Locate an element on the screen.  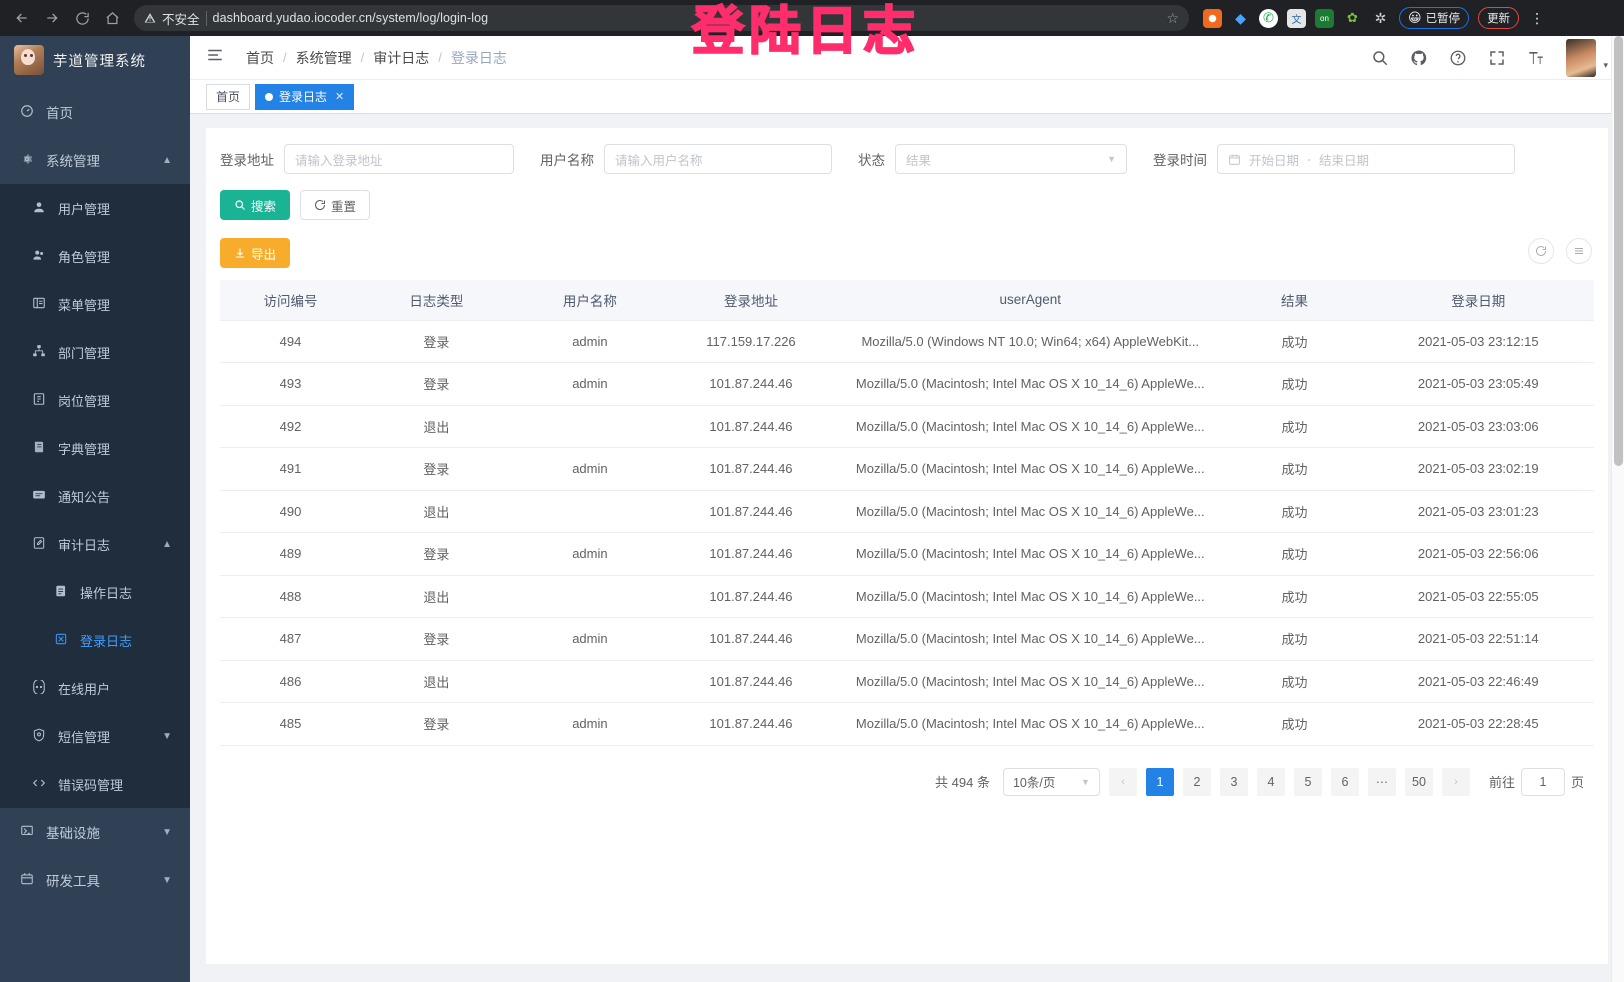
col-header-login-address: 登录地址 is located at coordinates (750, 300).